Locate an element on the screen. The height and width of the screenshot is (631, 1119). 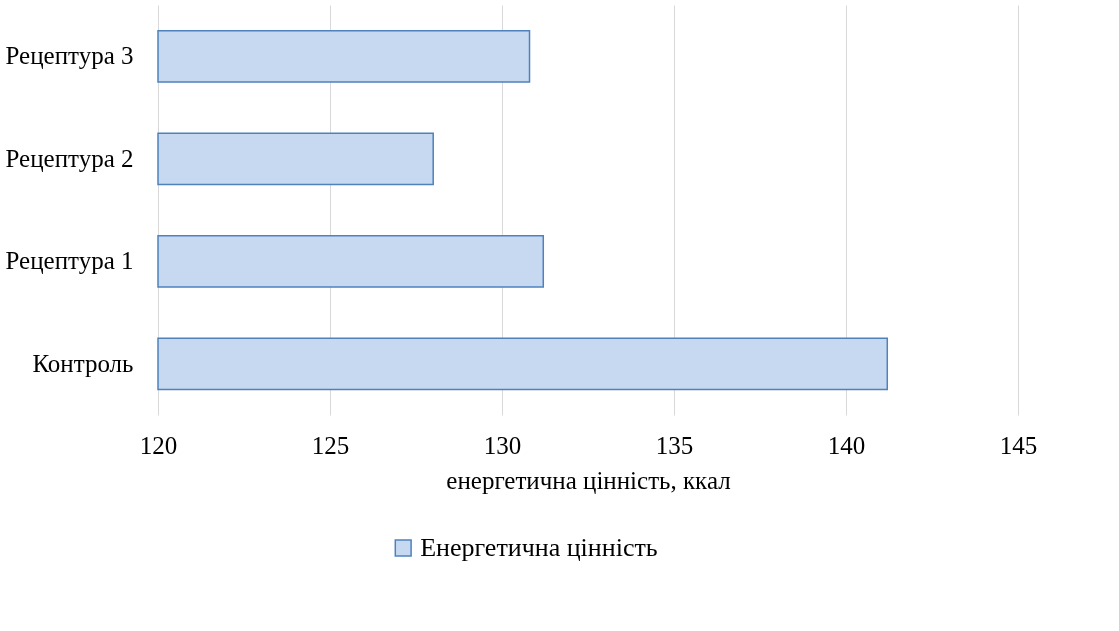
x-axis-title: енергетична цінність, ккал is located at coordinates (588, 480).